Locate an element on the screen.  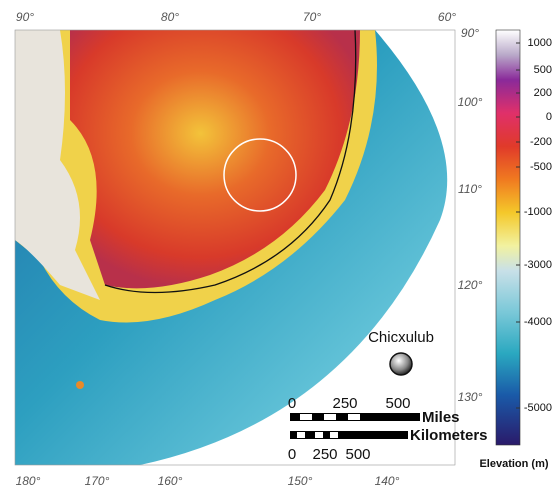
colorbar-title: Elevation (m) is located at coordinates (513, 464).